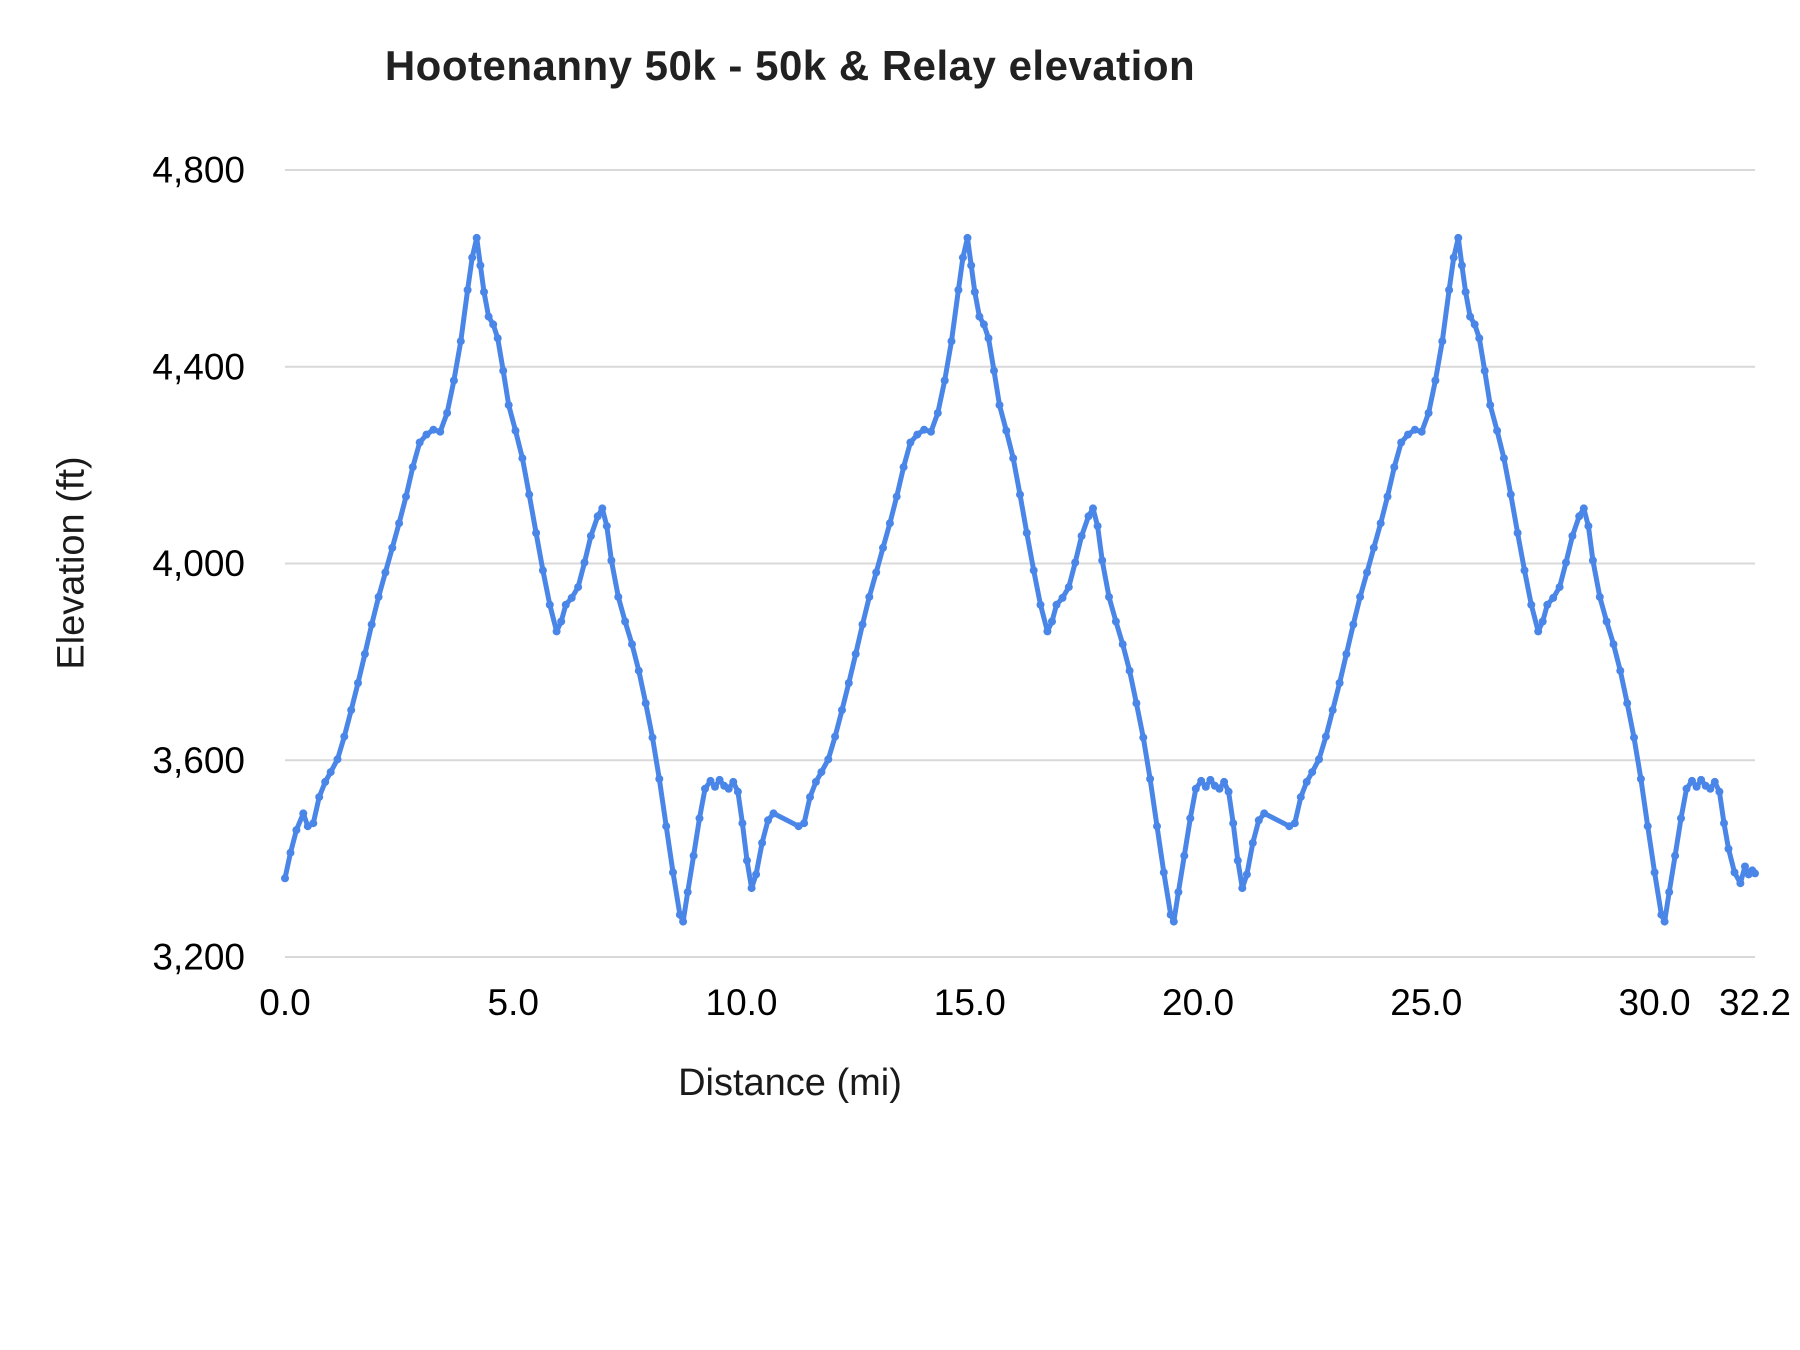 This screenshot has height=1350, width=1800. What do you see at coordinates (790, 65) in the screenshot?
I see `chart-title: Hootenanny 50k - 50k & Relay elevation` at bounding box center [790, 65].